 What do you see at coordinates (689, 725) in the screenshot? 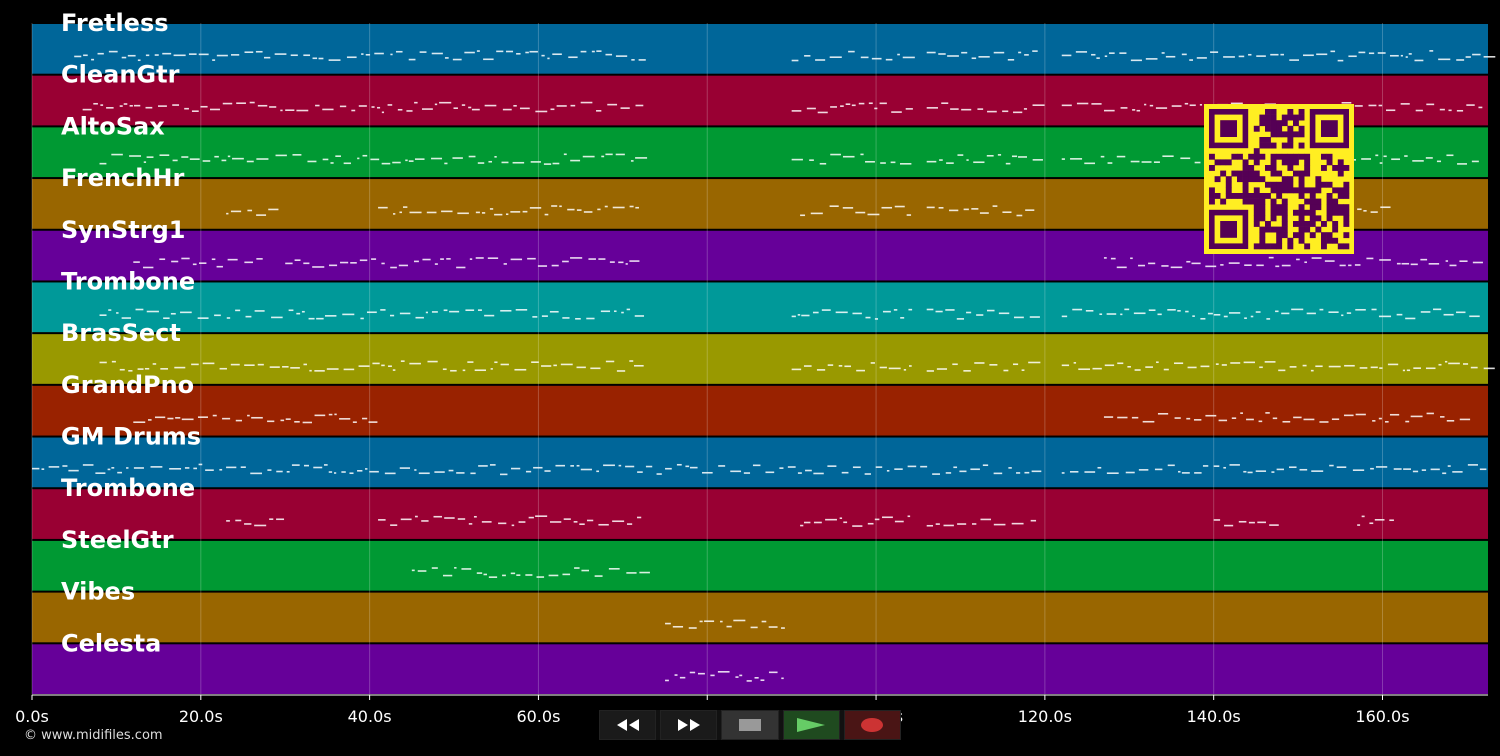
I see `fast-forward-button` at bounding box center [689, 725].